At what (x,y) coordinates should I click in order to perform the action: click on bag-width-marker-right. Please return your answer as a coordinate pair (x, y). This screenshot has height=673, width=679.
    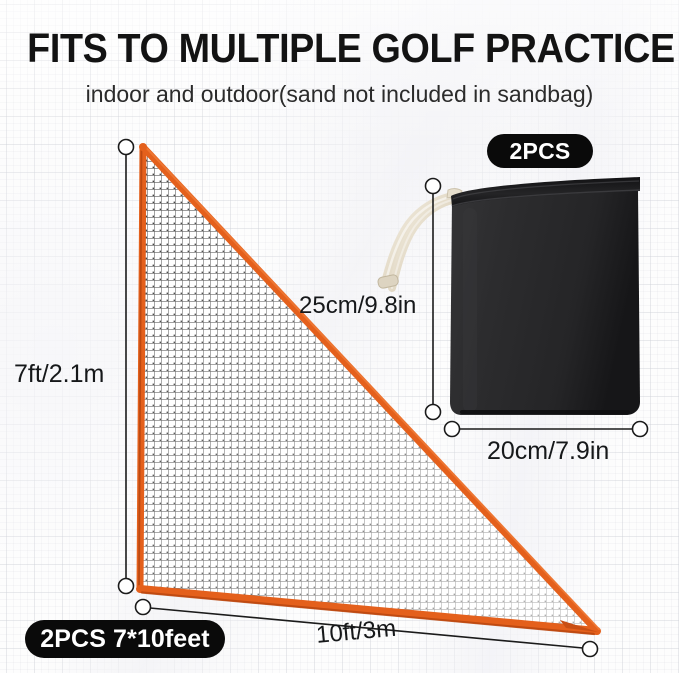
    Looking at the image, I should click on (640, 429).